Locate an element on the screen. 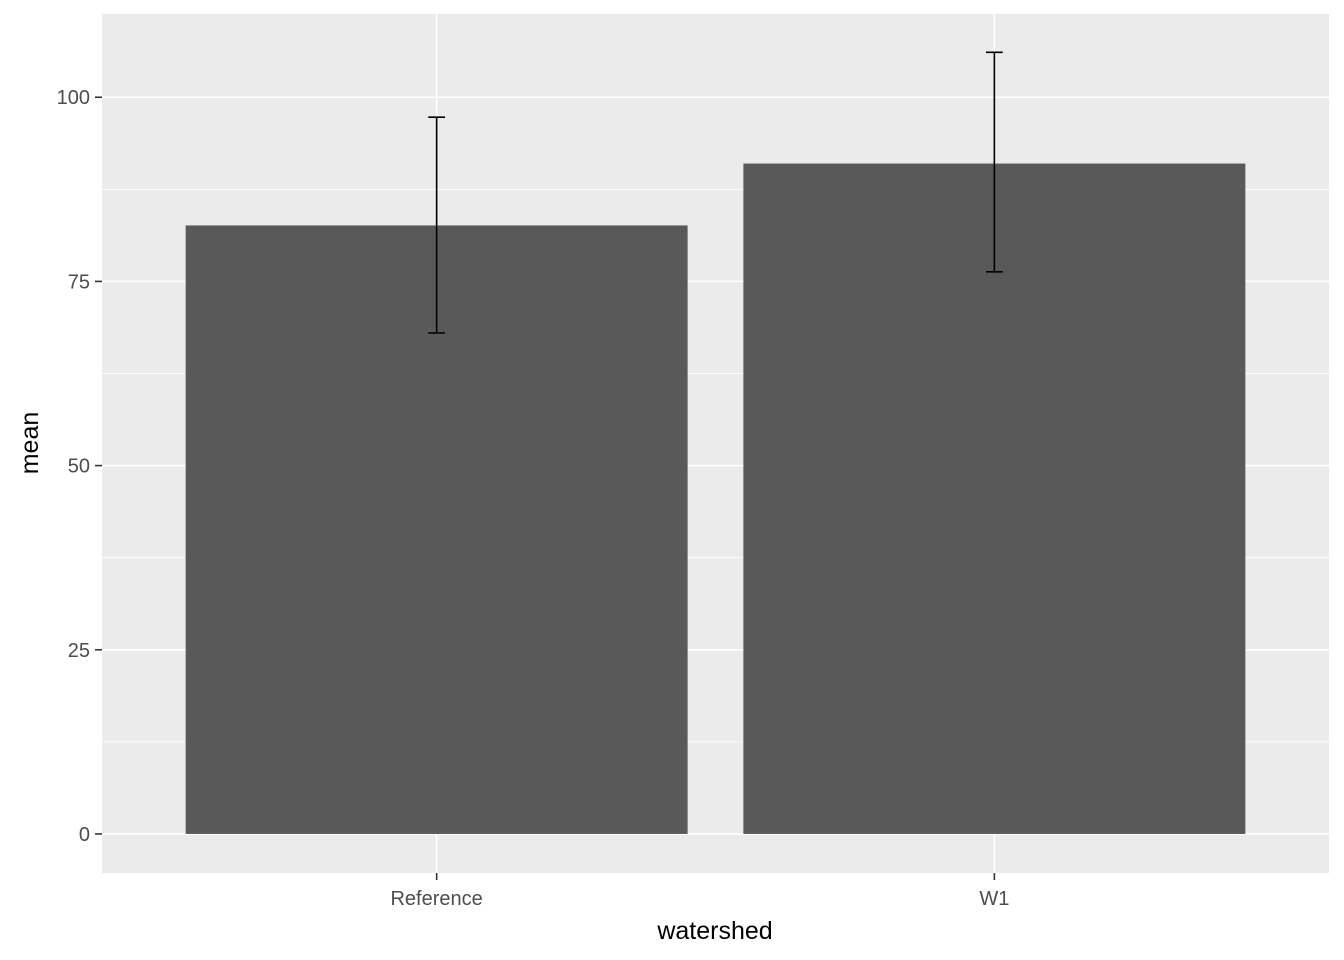 This screenshot has width=1344, height=960. y-tick-label: 75 is located at coordinates (79, 282).